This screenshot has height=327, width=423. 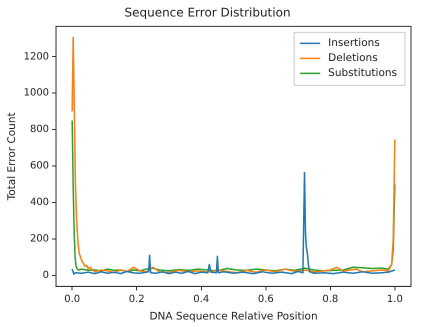 What do you see at coordinates (40, 130) in the screenshot?
I see `y-tick-label: 800` at bounding box center [40, 130].